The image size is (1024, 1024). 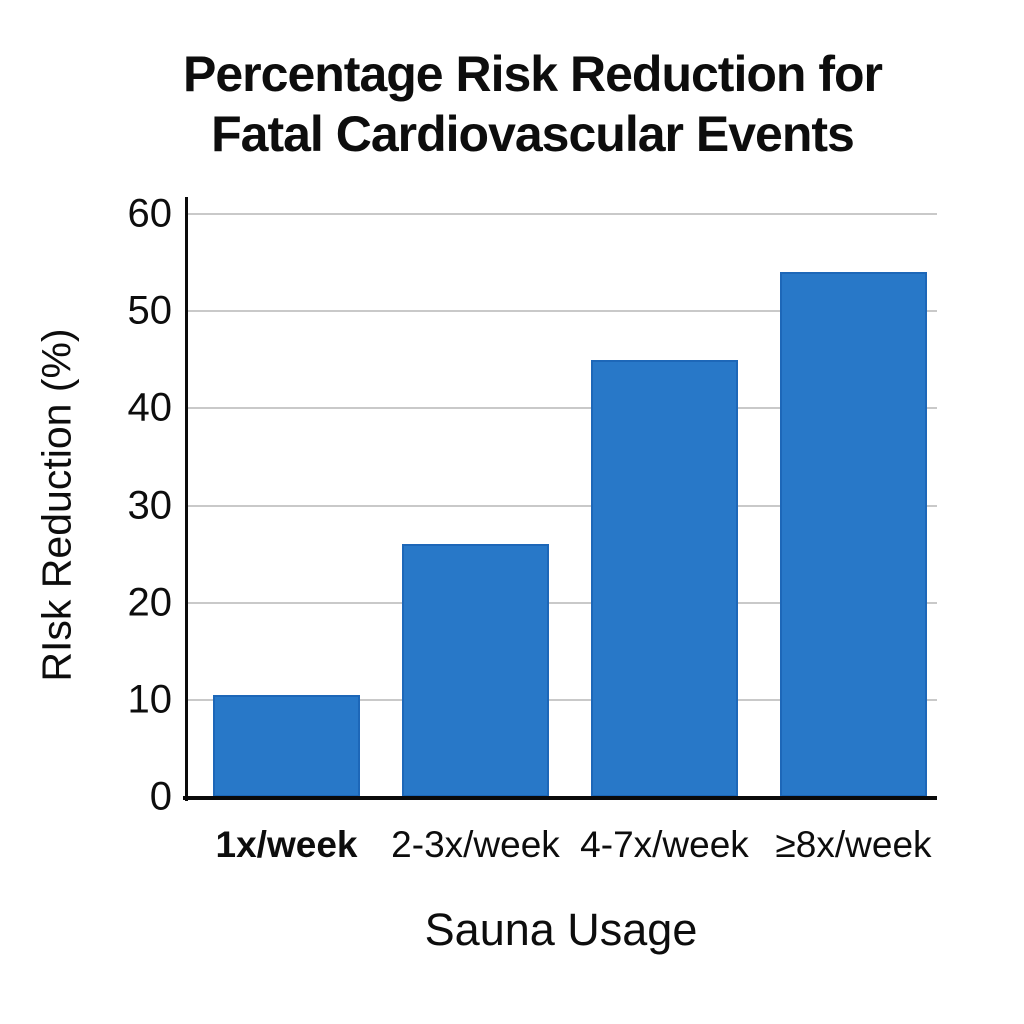 What do you see at coordinates (853, 844) in the screenshot?
I see `x-tick-label-≥8x/week: ≥8x/week` at bounding box center [853, 844].